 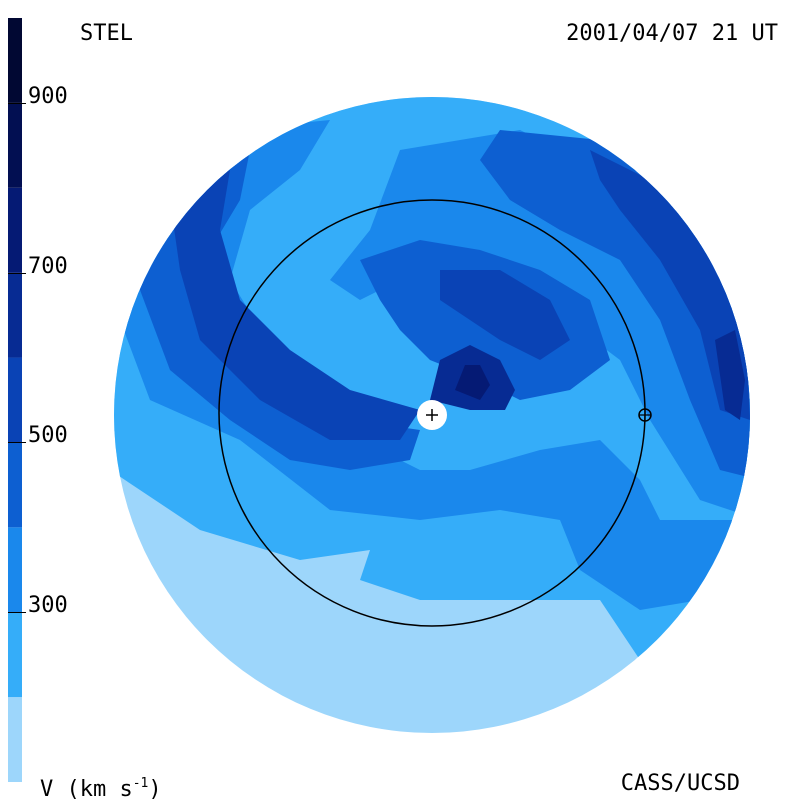 I want to click on colorbar-tick-label: 300, so click(x=48, y=606).